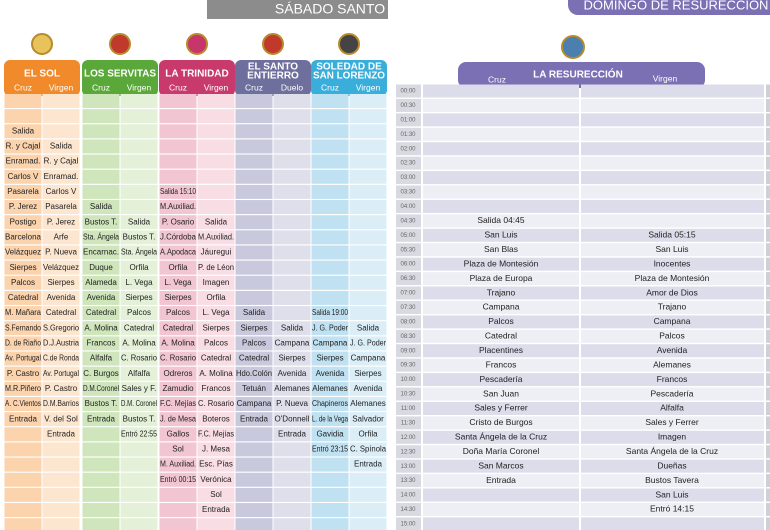 The width and height of the screenshot is (770, 530). What do you see at coordinates (254, 373) in the screenshot?
I see `cell-text: Hdo.Colón` at bounding box center [254, 373].